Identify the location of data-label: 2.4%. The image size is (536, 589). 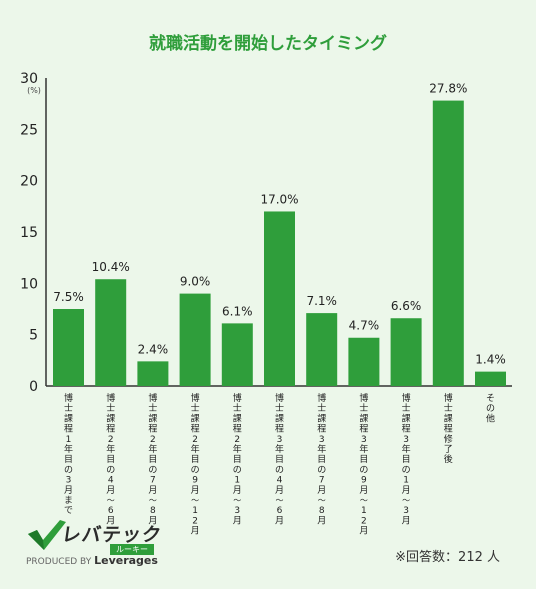
(153, 349).